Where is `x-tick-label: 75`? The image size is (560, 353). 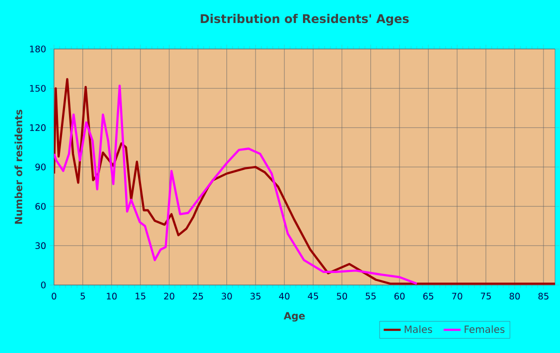 x-tick-label: 75 is located at coordinates (485, 296).